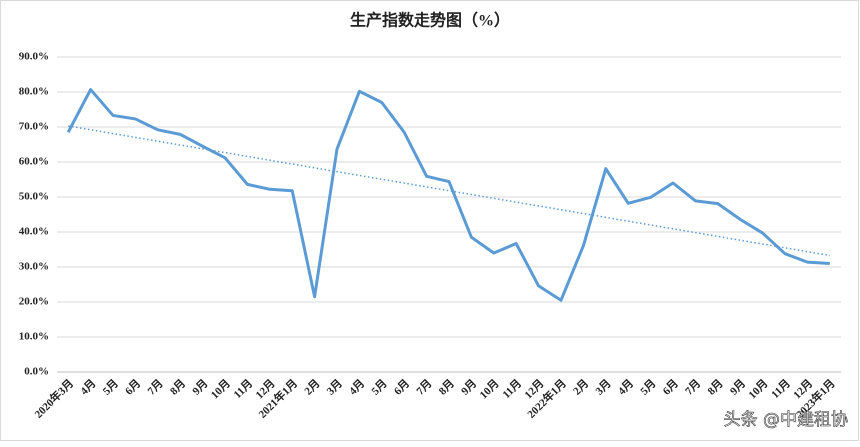 The height and width of the screenshot is (447, 860). Describe the element at coordinates (786, 420) in the screenshot. I see `watermark: 头条 @中建租协` at that location.